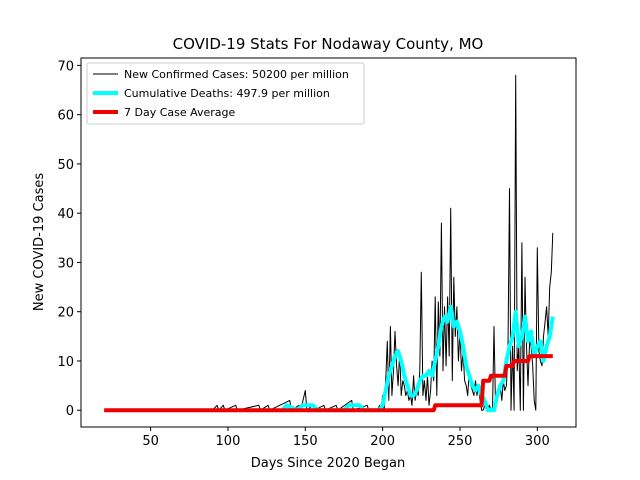 The height and width of the screenshot is (480, 640). Describe the element at coordinates (305, 441) in the screenshot. I see `x-tick-label: 150` at that location.